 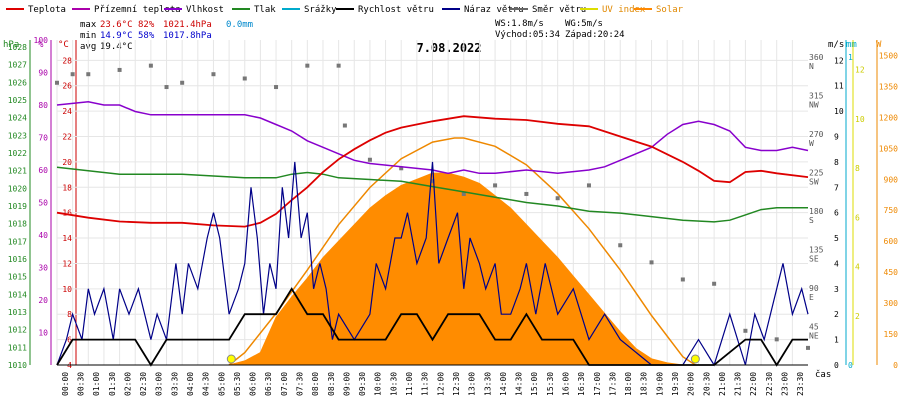 What do you see at coordinates (584, 24) in the screenshot?
I see `wind-summary-wg: WG:5m/s` at bounding box center [584, 24].